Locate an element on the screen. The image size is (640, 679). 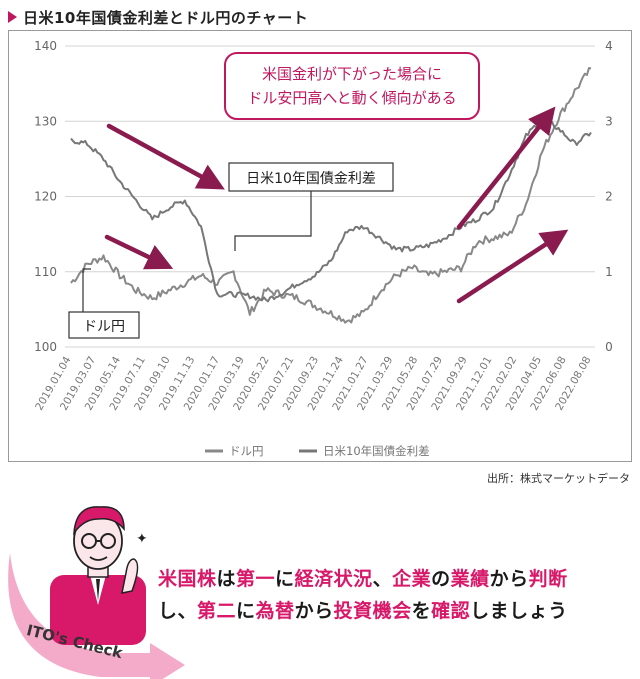
y-right-tick-label: 3 is located at coordinates (609, 121).